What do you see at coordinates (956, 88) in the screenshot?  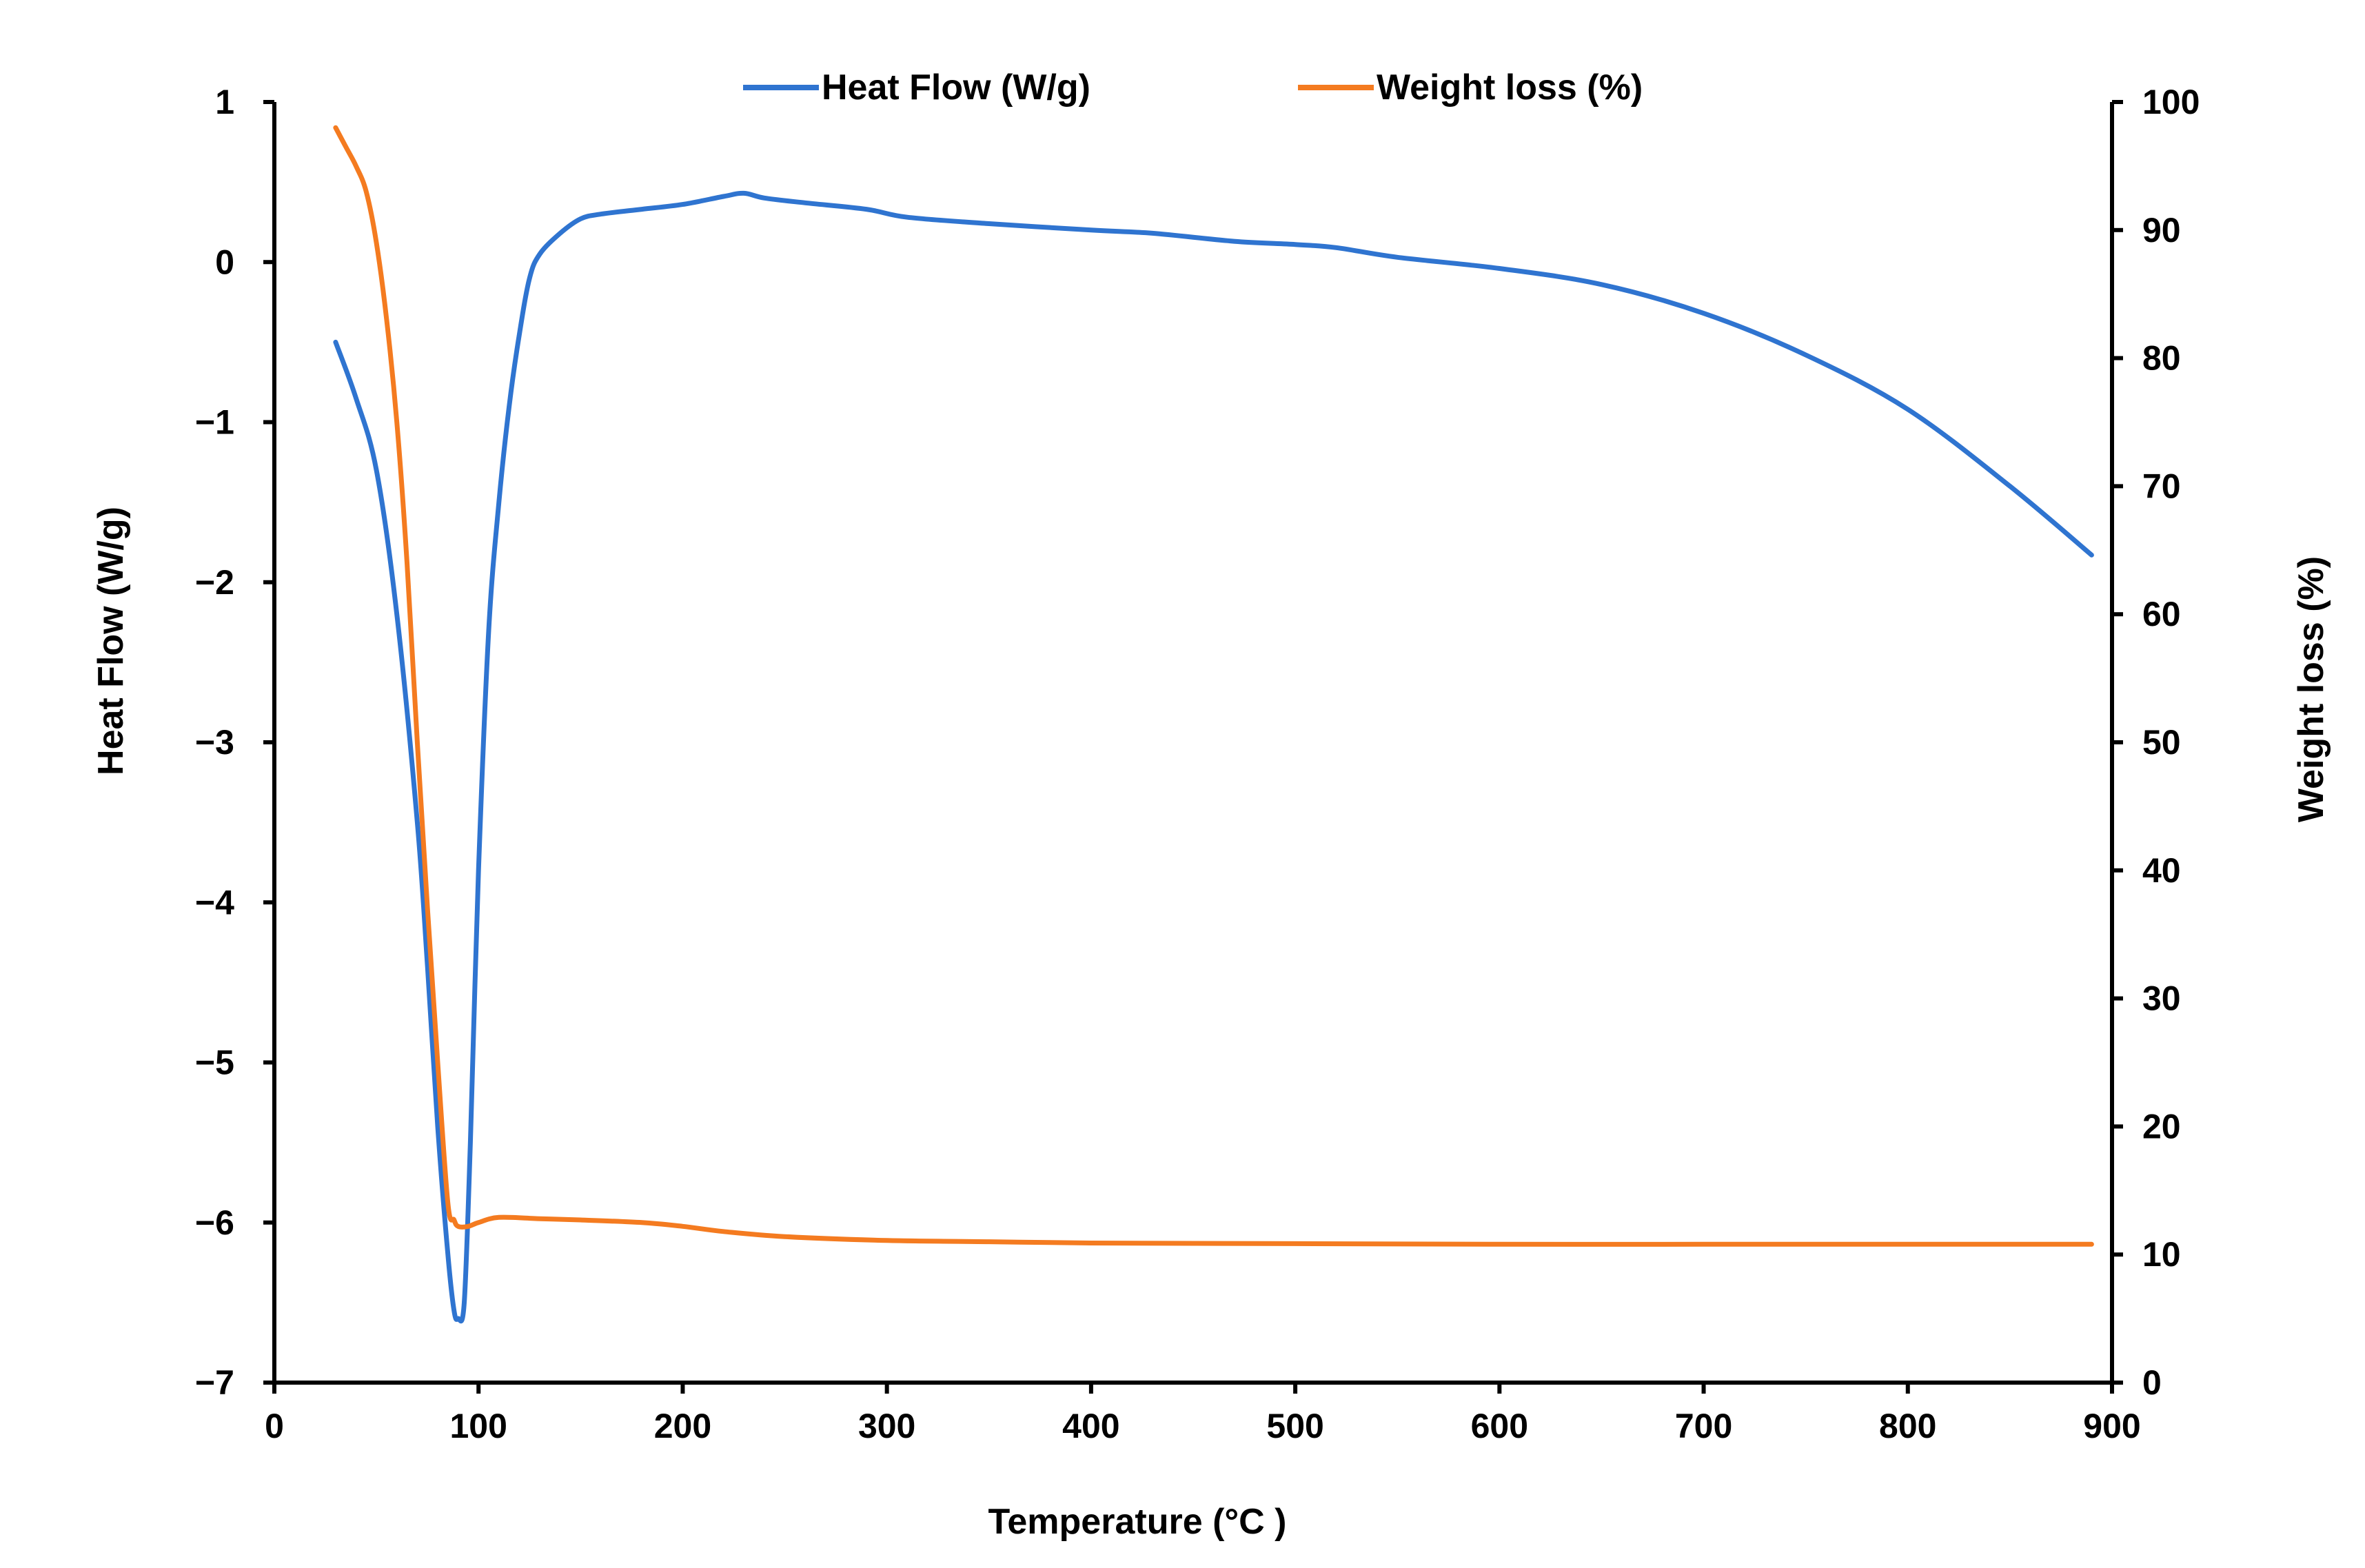 I see `legend-label-heat-flow: Heat Flow (W/g)` at bounding box center [956, 88].